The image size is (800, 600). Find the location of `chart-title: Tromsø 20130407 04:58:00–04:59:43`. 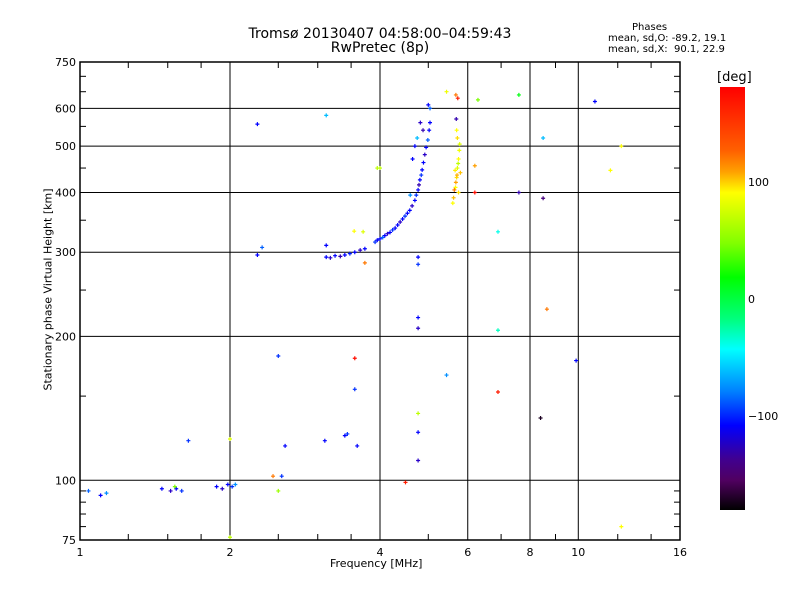

chart-title: Tromsø 20130407 04:58:00–04:59:43 is located at coordinates (380, 34).